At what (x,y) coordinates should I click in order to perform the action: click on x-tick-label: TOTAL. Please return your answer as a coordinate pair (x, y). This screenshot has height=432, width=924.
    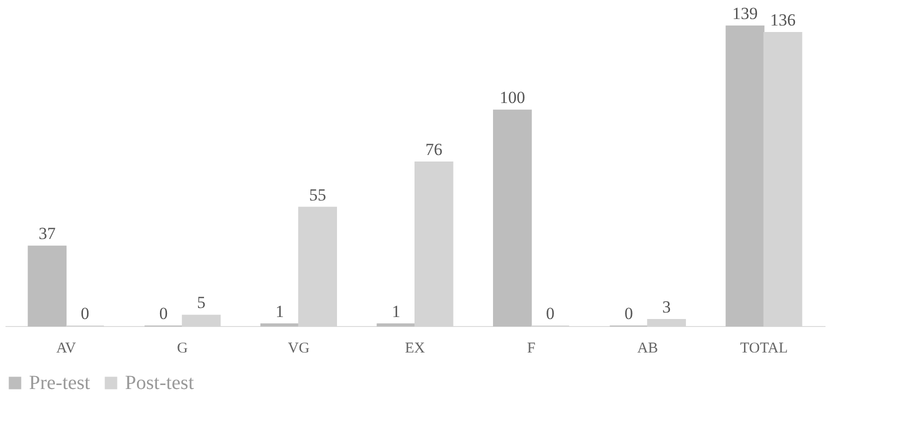
    Looking at the image, I should click on (764, 348).